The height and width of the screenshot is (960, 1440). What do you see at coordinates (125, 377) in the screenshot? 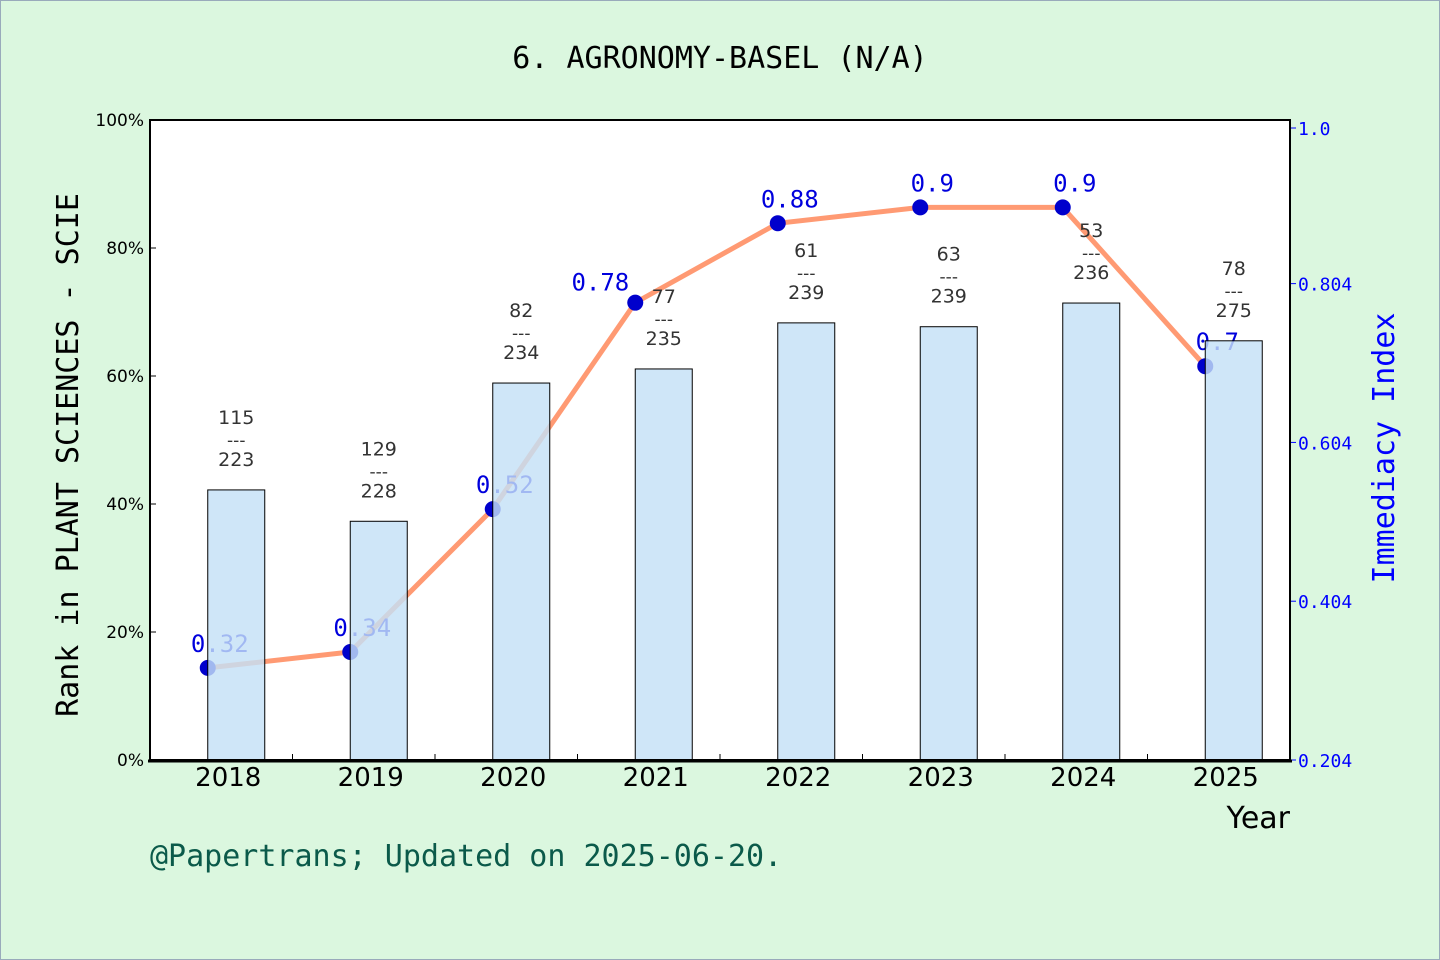
I see `y-tick-label: 60%` at bounding box center [125, 377].